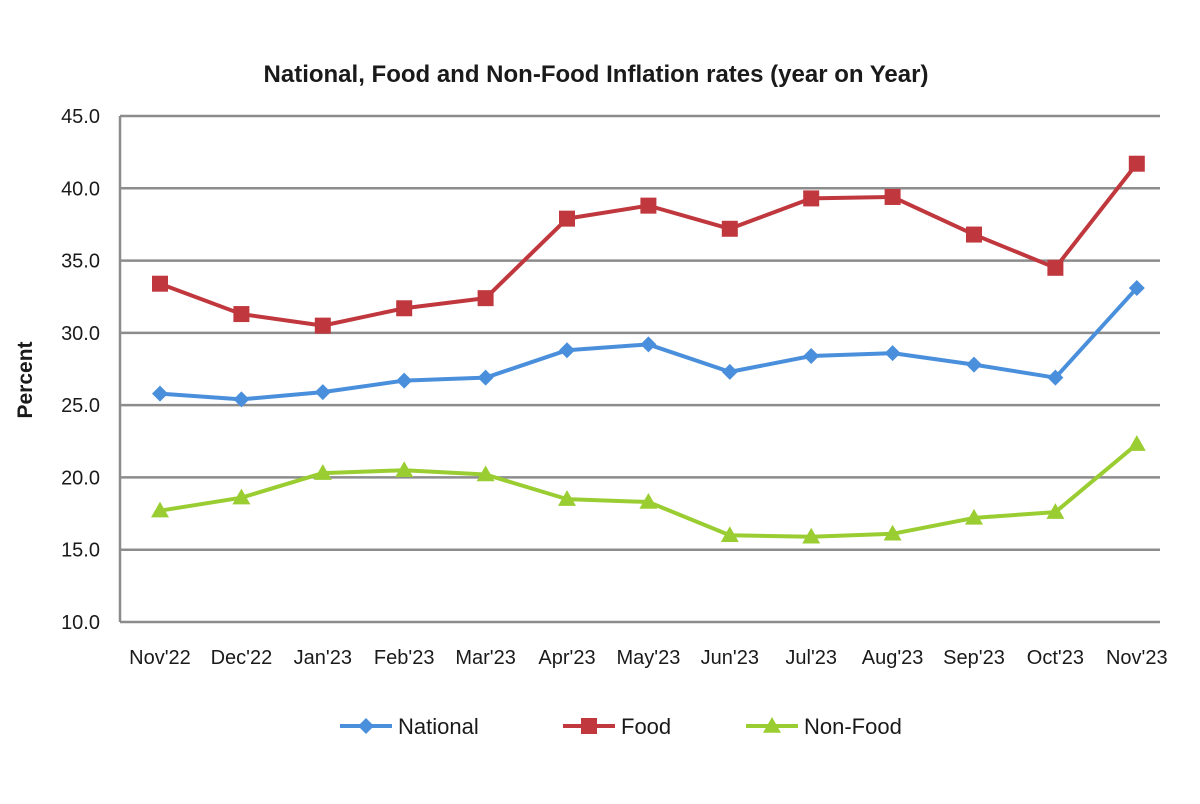 This screenshot has width=1200, height=804. Describe the element at coordinates (566, 658) in the screenshot. I see `x-tick-label: Apr'23` at that location.